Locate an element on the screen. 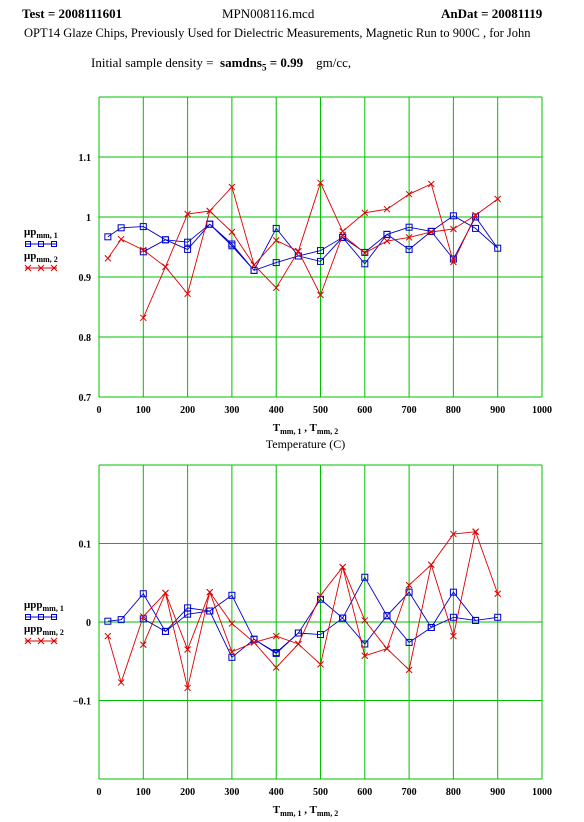  legend-label: μppmm, 1 is located at coordinates (44, 606).